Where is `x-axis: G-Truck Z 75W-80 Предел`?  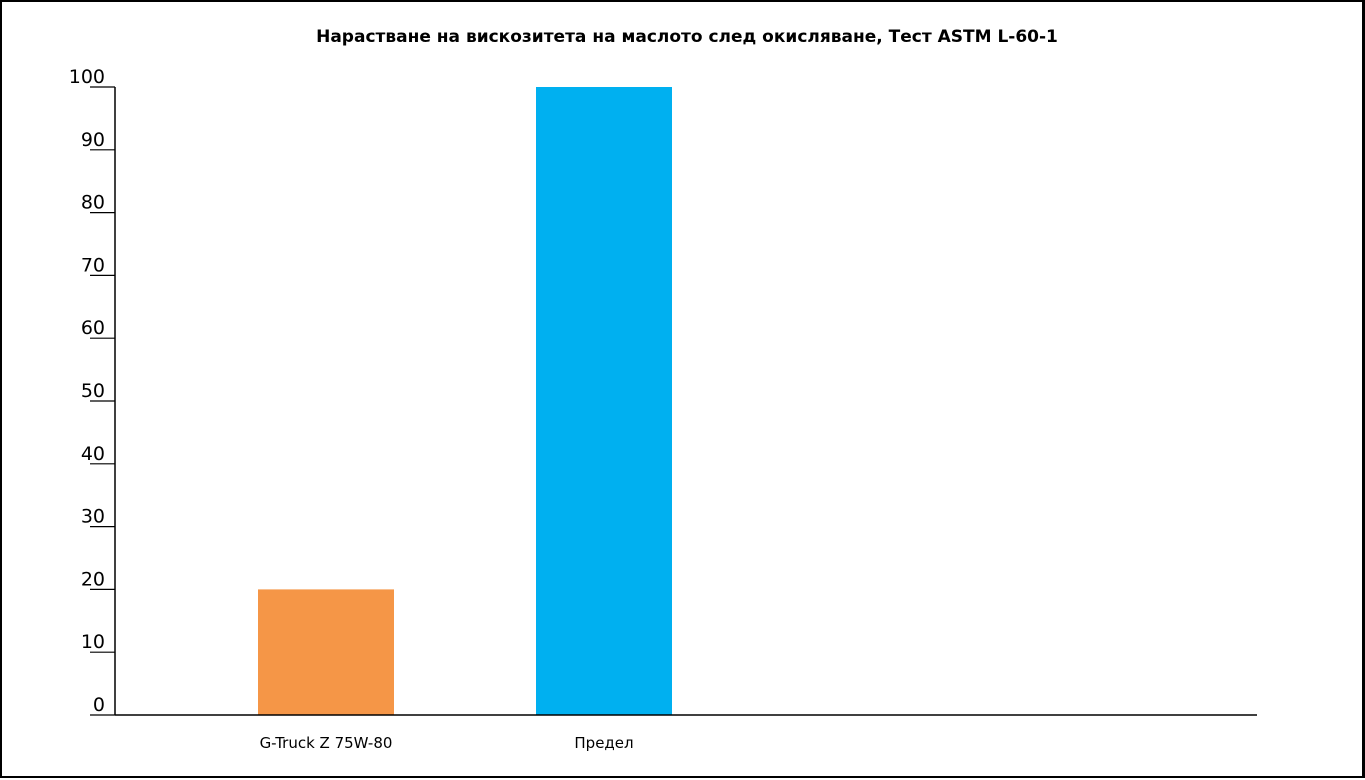 x-axis: G-Truck Z 75W-80 Предел is located at coordinates (686, 733).